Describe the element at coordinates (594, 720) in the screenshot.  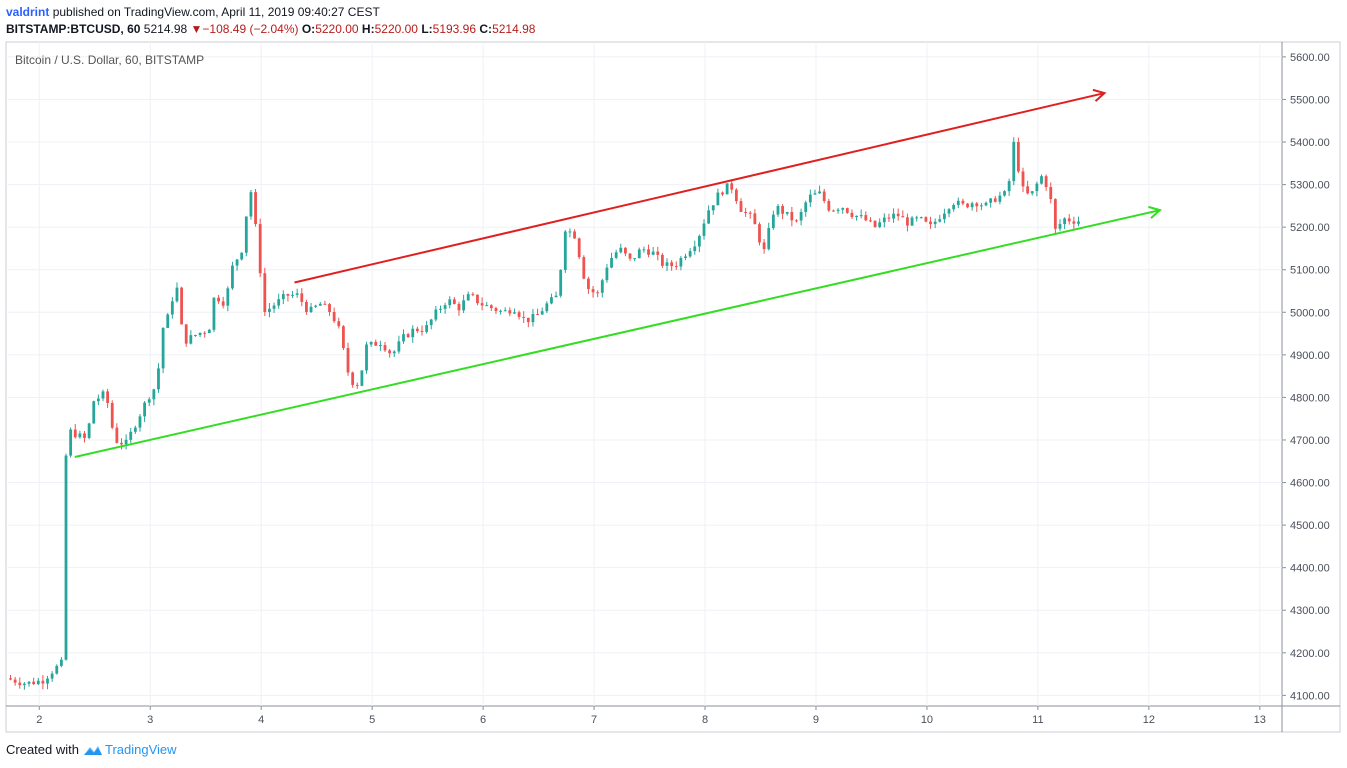
I see `time-tick-label: 7` at that location.